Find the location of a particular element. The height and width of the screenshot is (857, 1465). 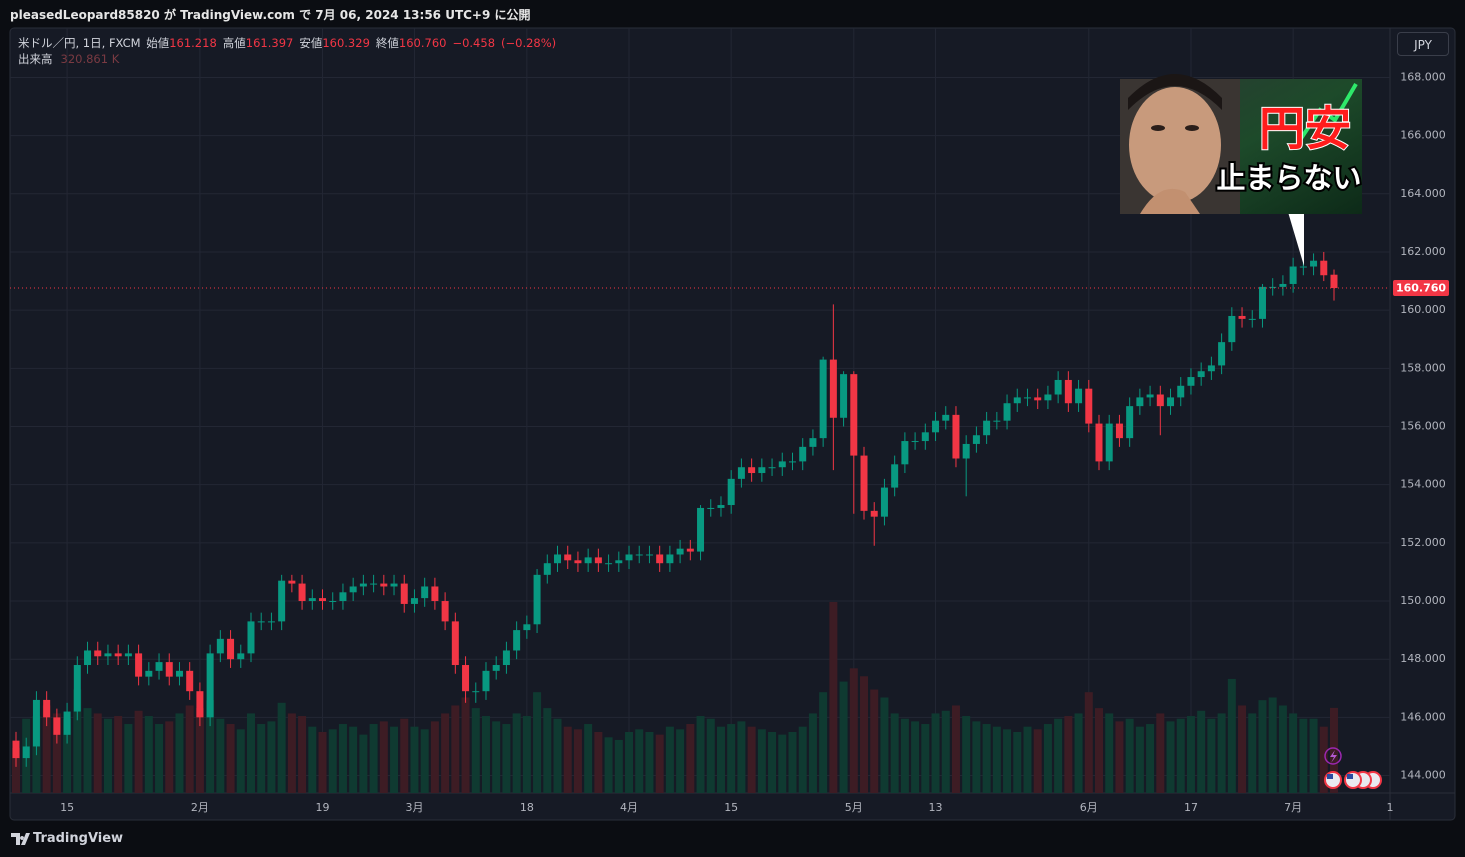

y-tick-label: 150.000 is located at coordinates (1423, 600).